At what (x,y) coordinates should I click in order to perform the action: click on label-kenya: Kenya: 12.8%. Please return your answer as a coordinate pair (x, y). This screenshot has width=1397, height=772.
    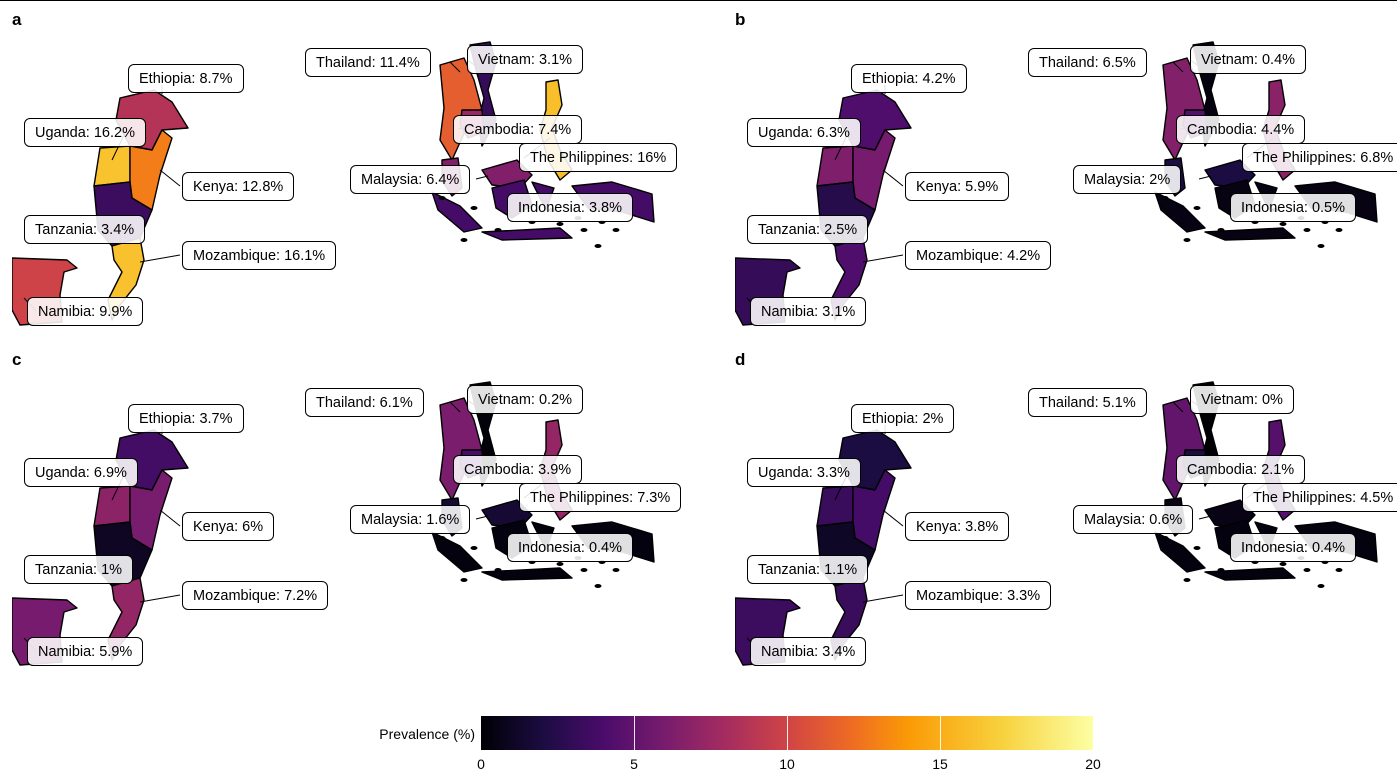
    Looking at the image, I should click on (238, 186).